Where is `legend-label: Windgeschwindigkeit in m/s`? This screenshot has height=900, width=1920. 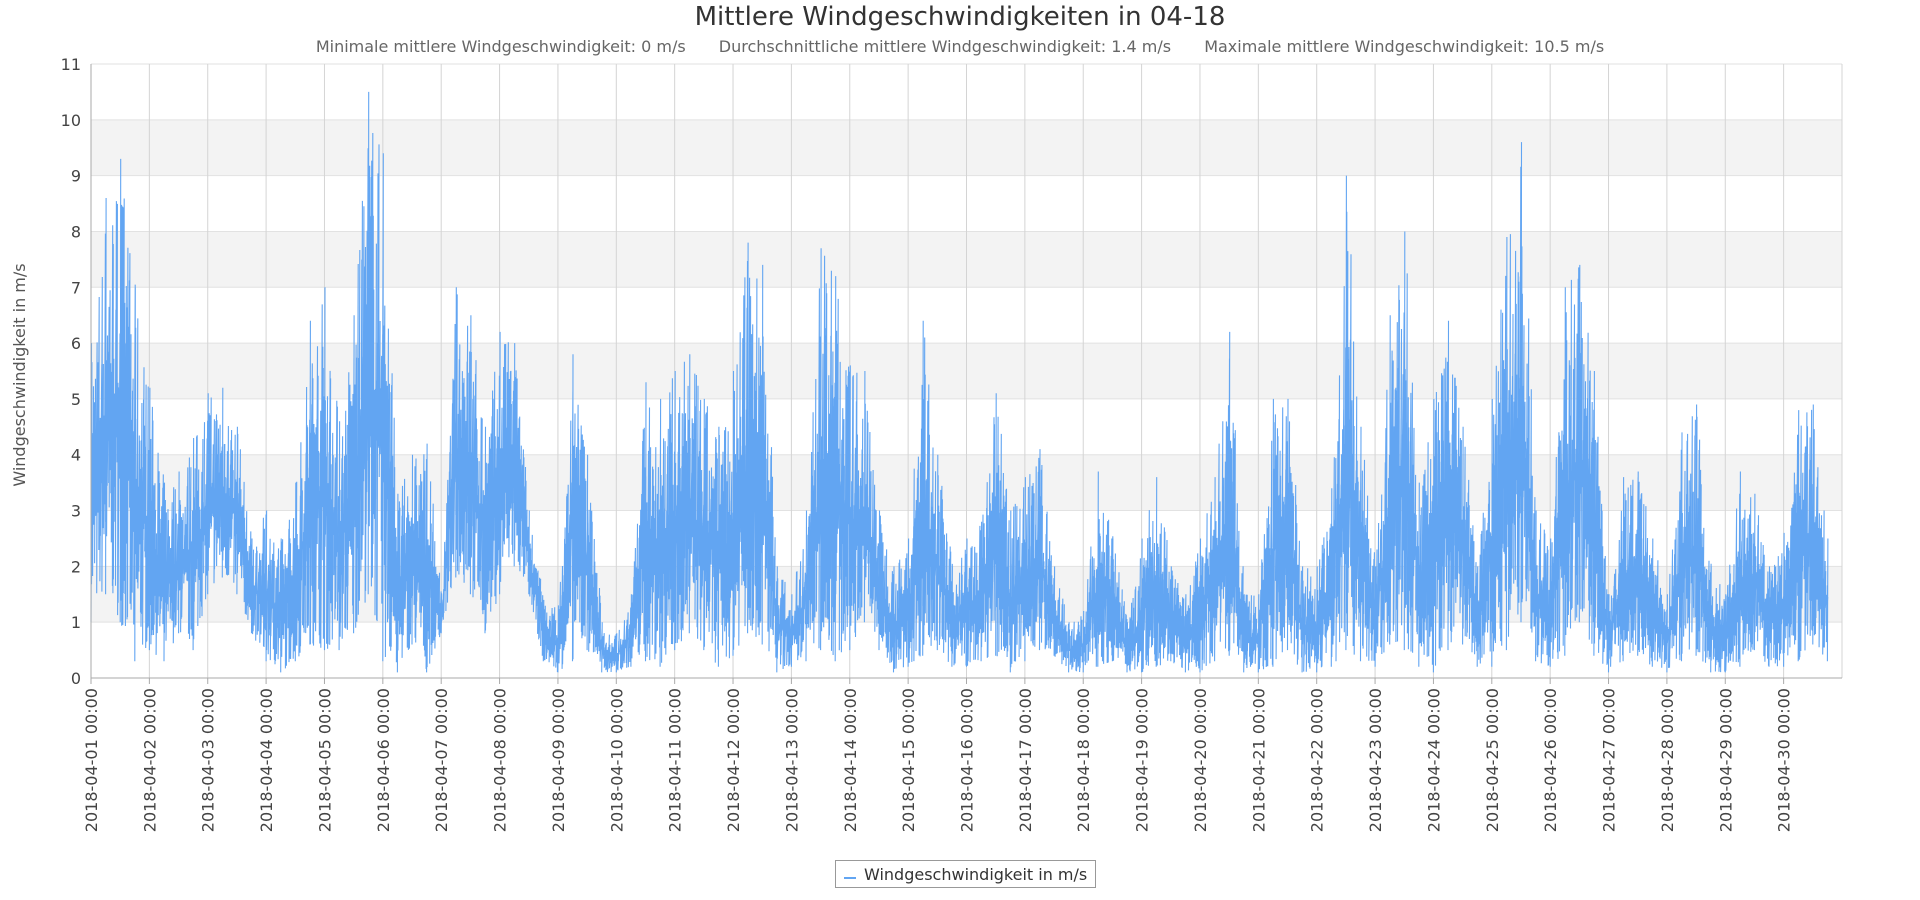
legend-label: Windgeschwindigkeit in m/s is located at coordinates (976, 874).